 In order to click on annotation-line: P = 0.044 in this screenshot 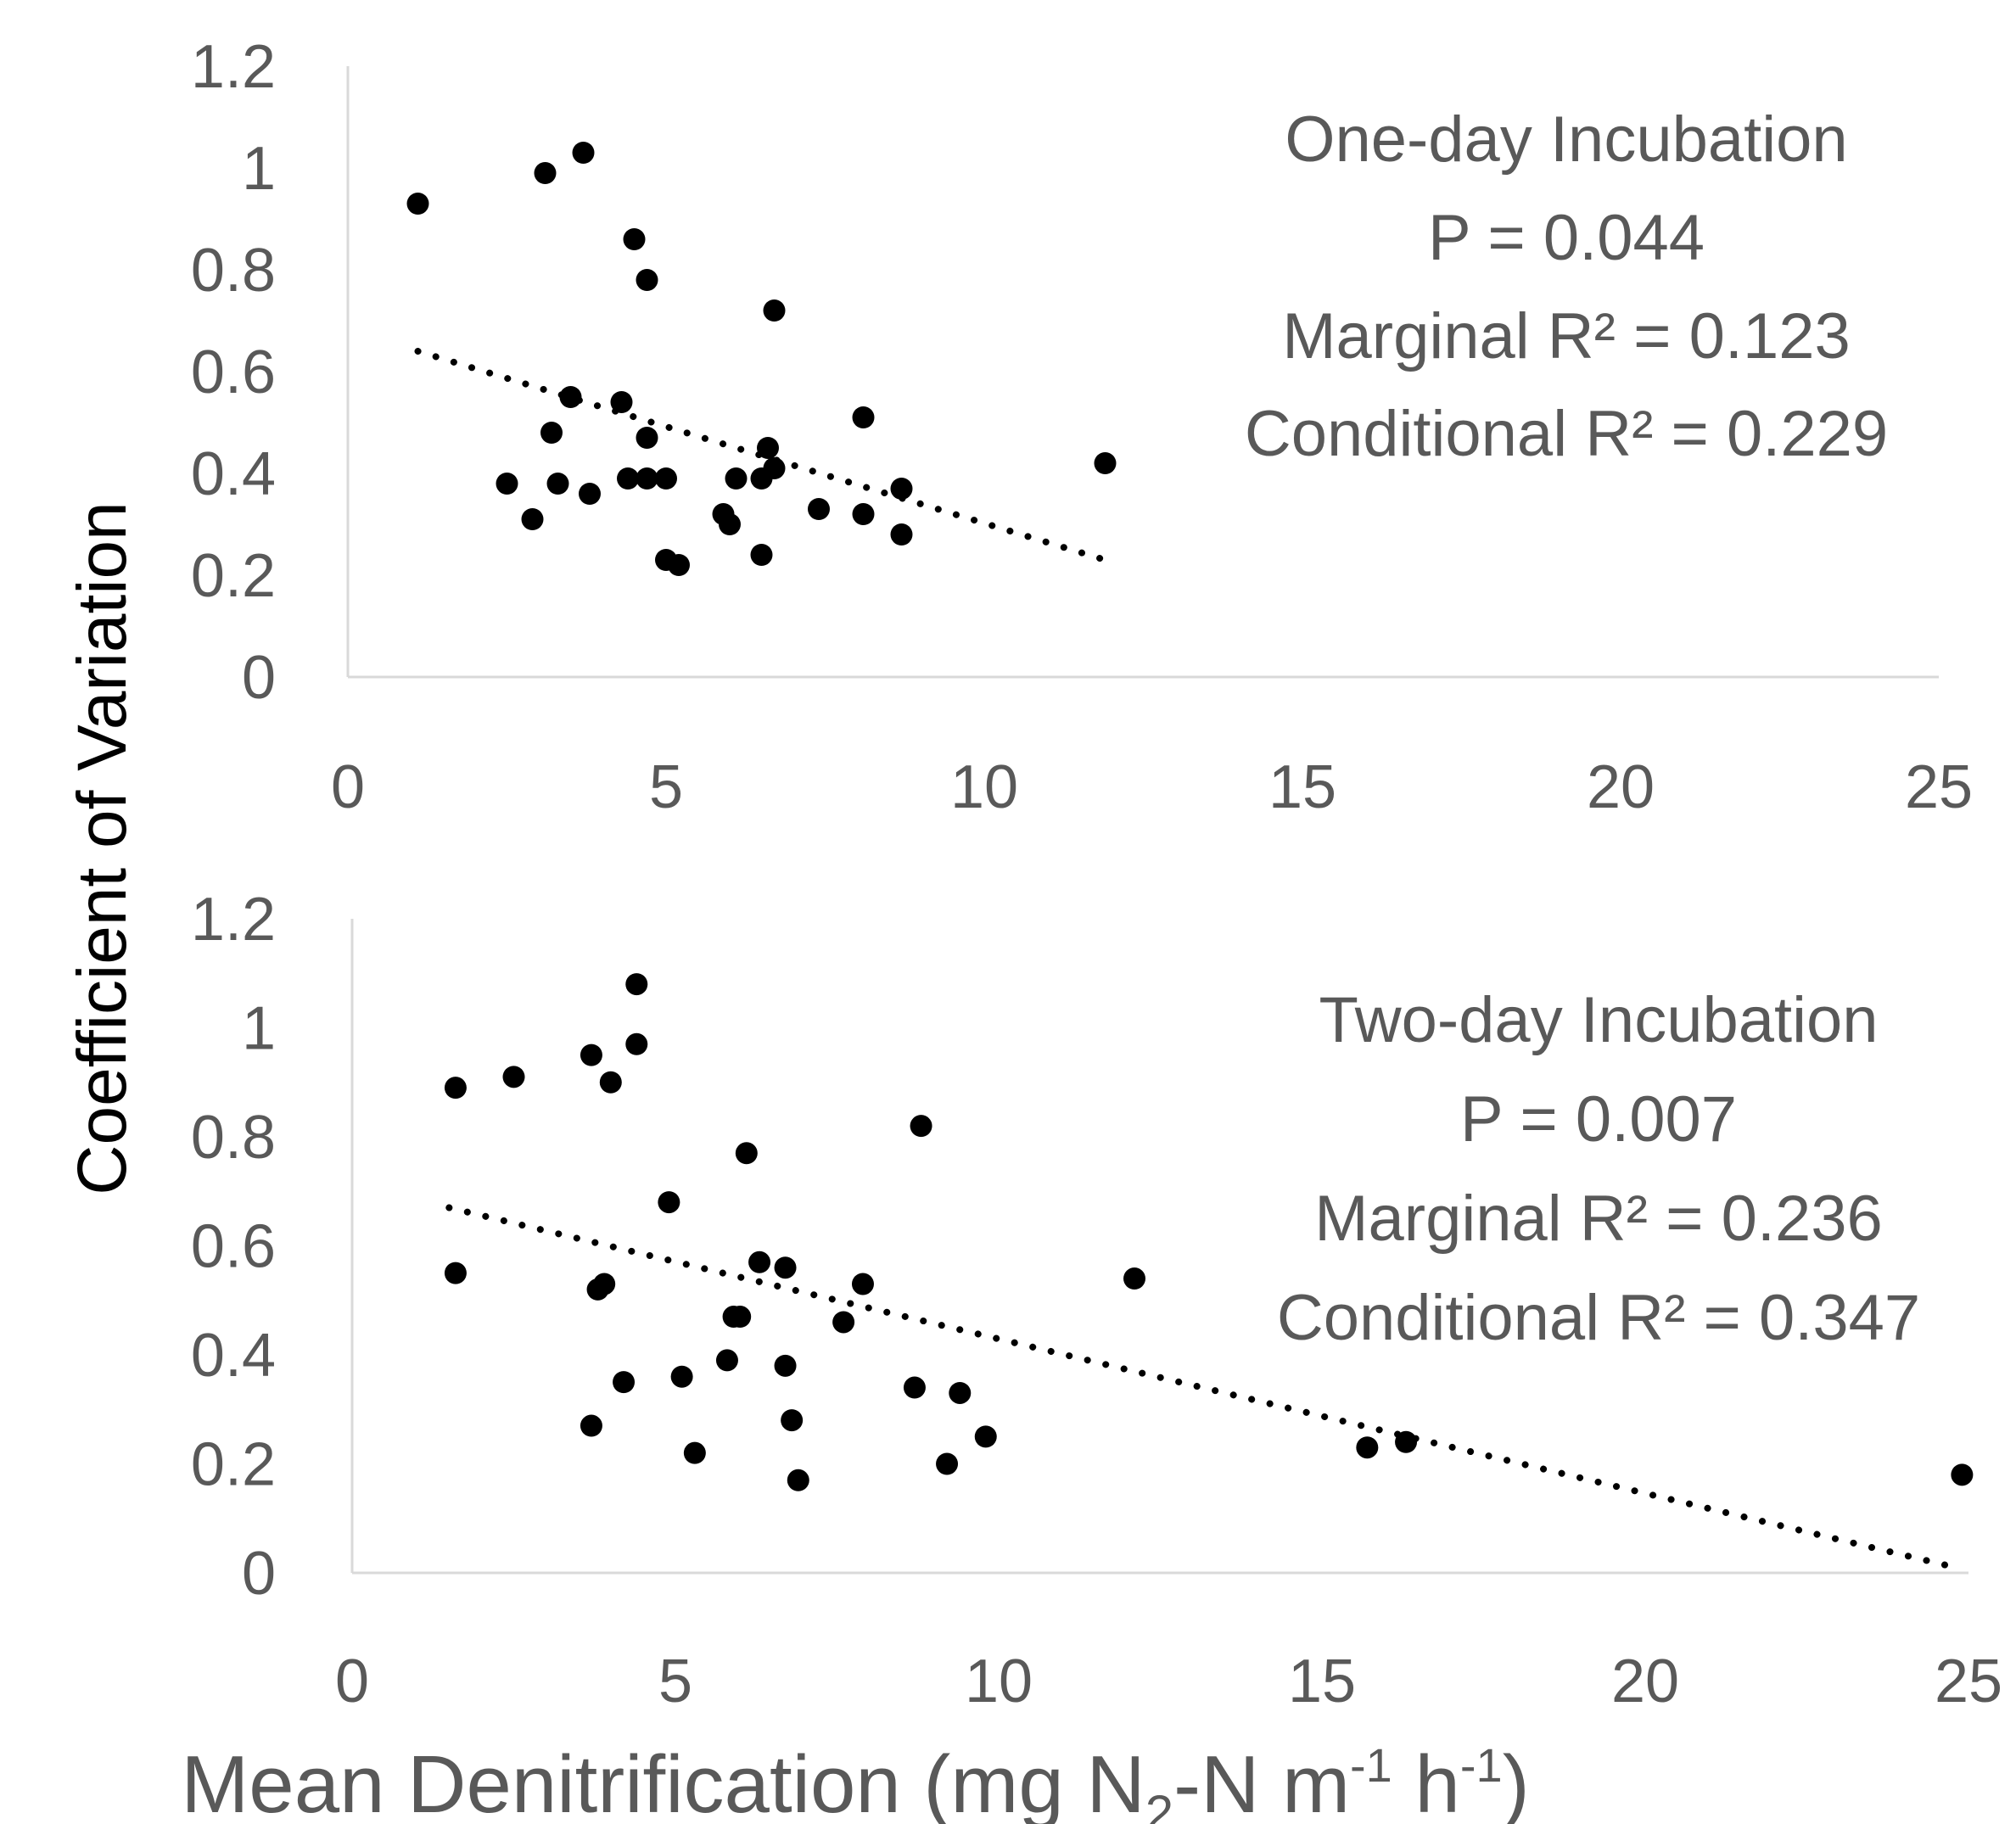, I will do `click(1566, 238)`.